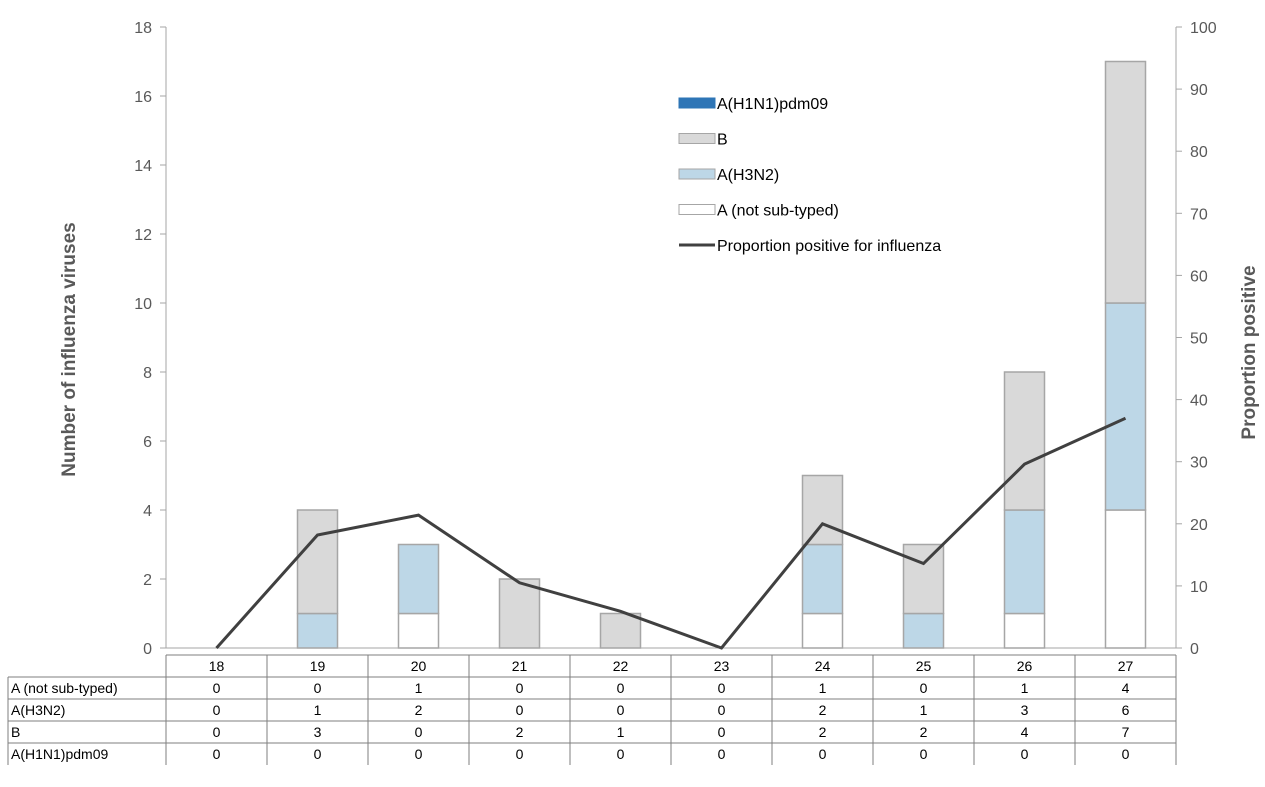 The height and width of the screenshot is (787, 1265). I want to click on y-axis-title: Number of influenza viruses, so click(69, 349).